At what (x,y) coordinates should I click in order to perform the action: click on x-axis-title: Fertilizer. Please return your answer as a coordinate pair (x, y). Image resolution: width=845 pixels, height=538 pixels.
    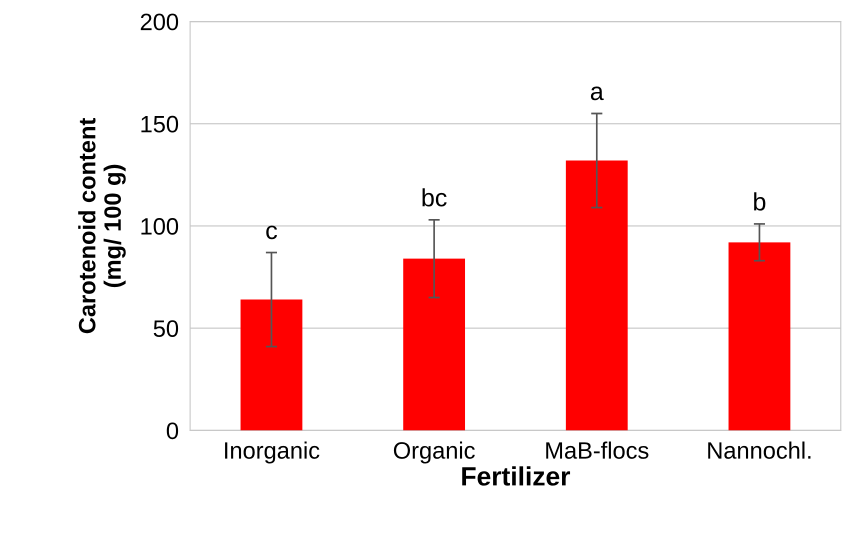
    Looking at the image, I should click on (516, 476).